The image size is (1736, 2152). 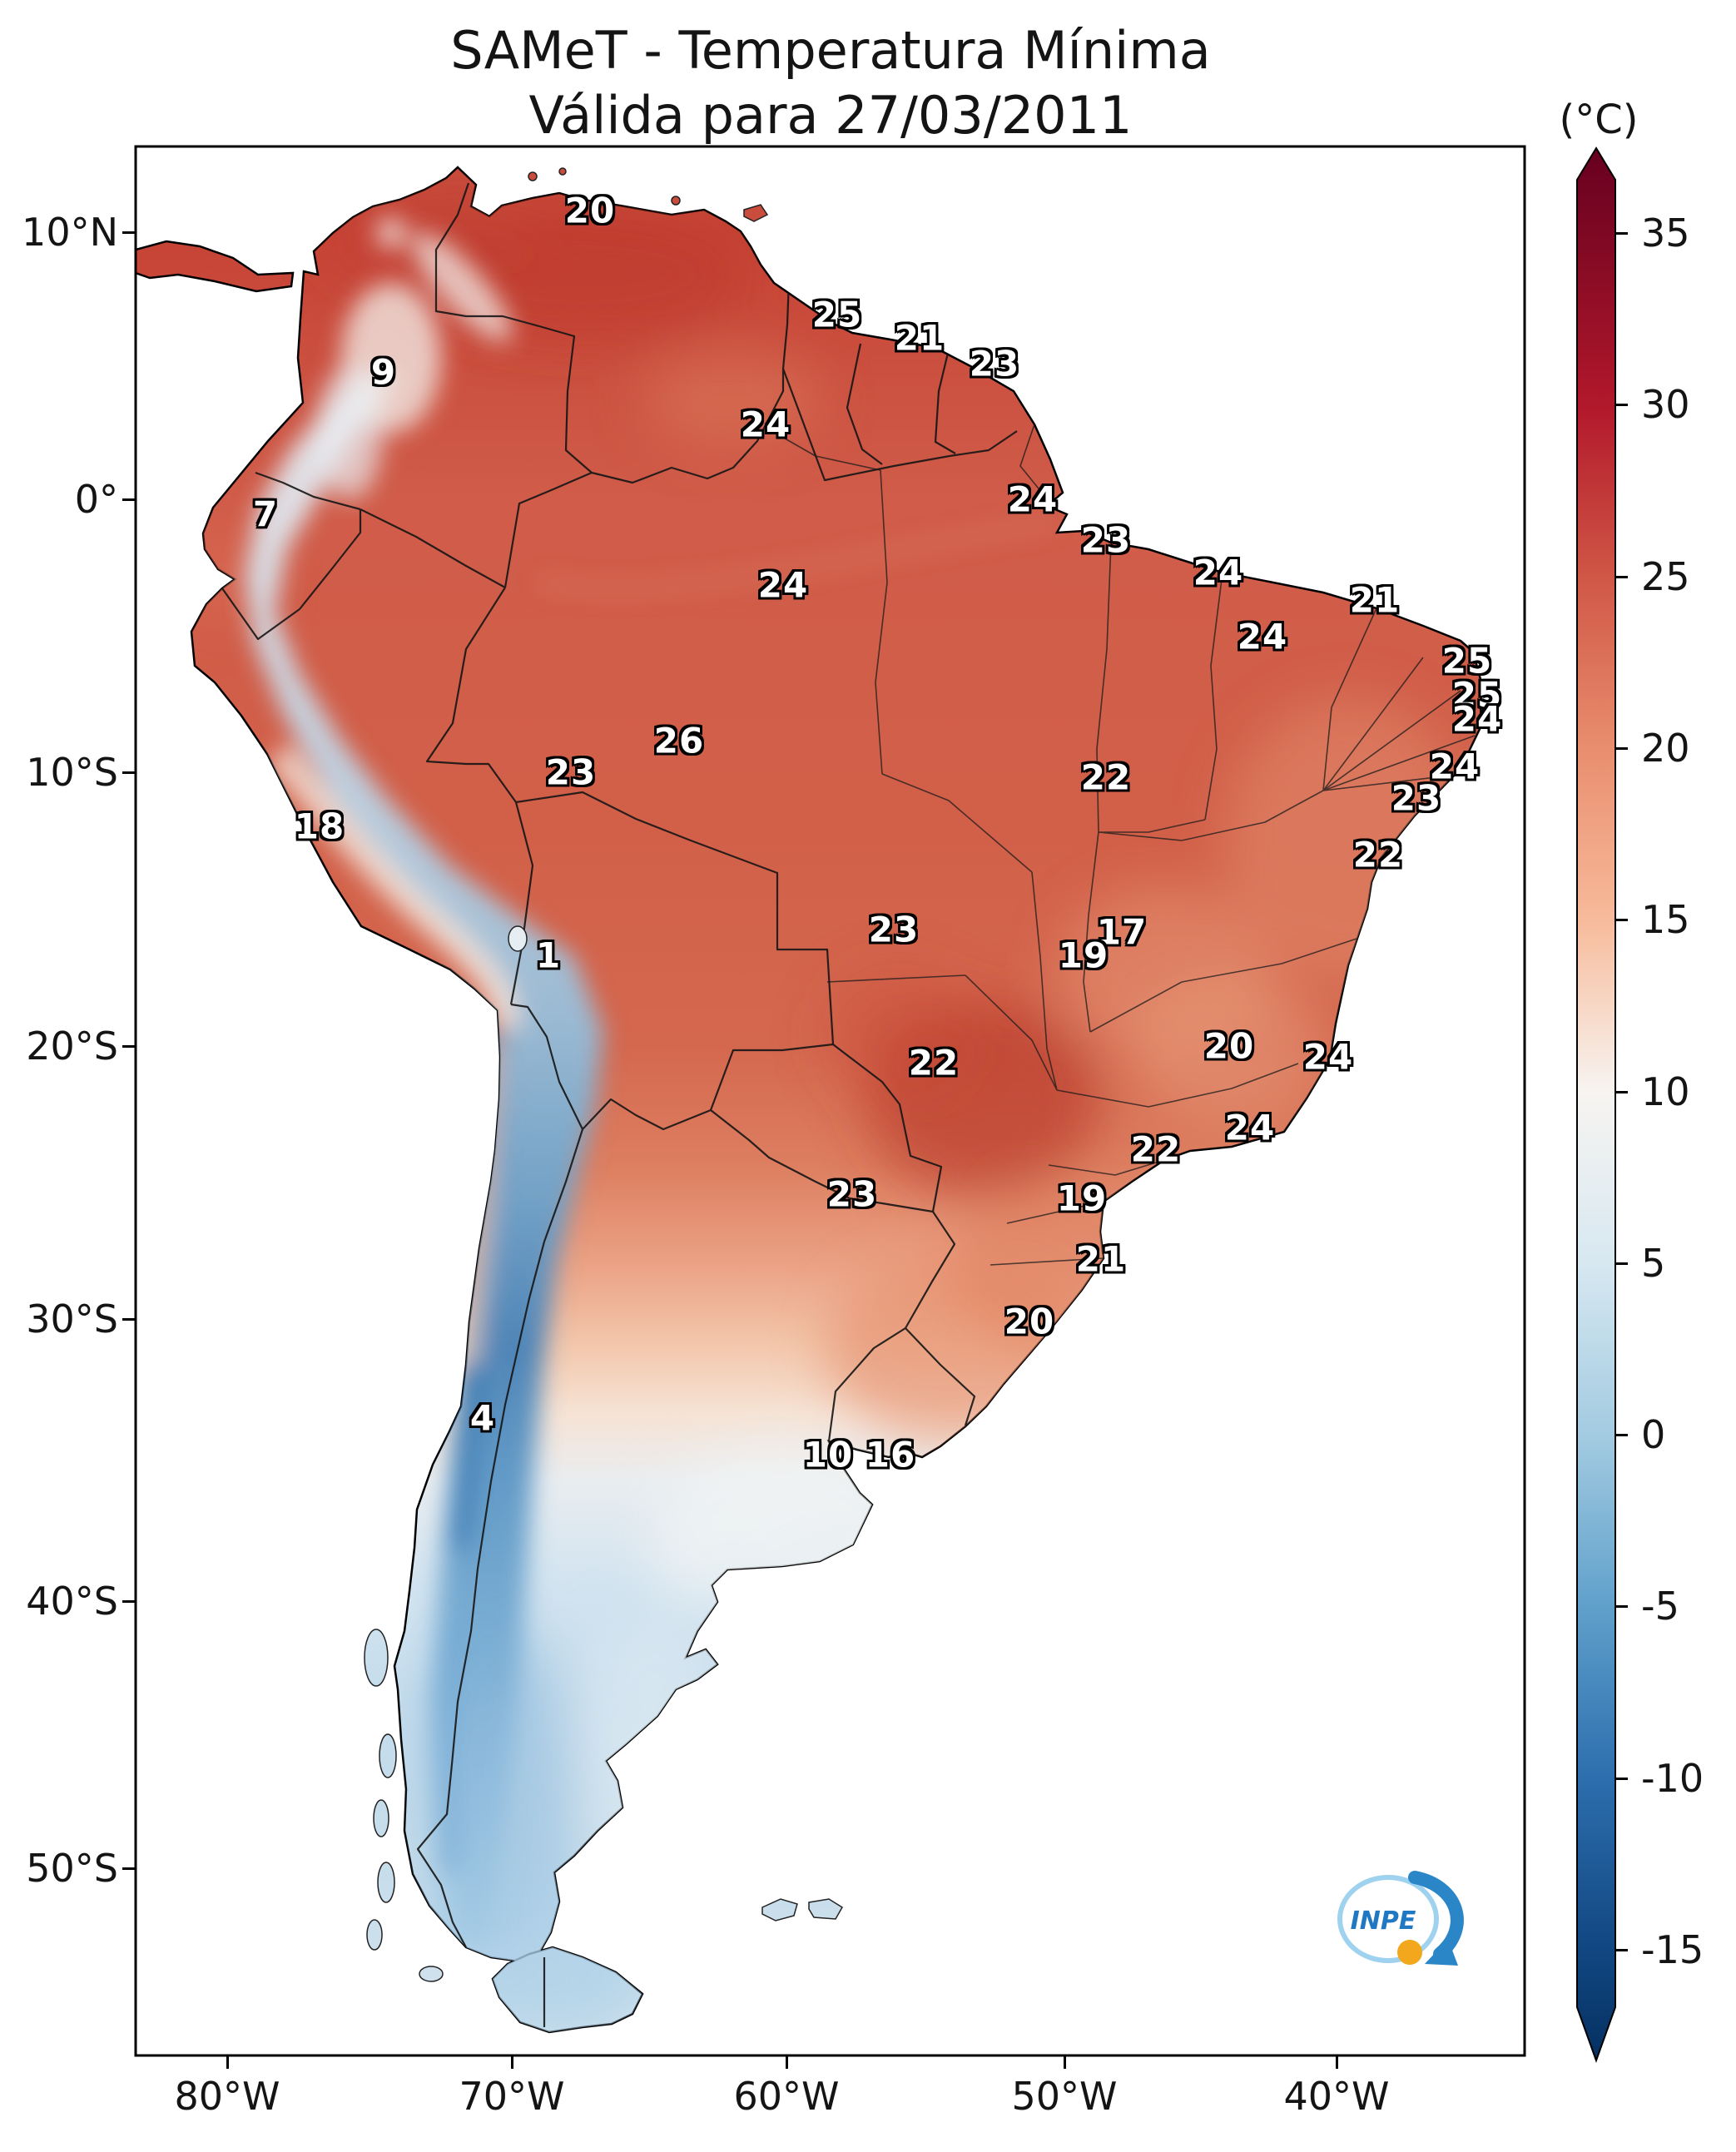 I want to click on inpe-logo-text: INPE, so click(x=1383, y=1921).